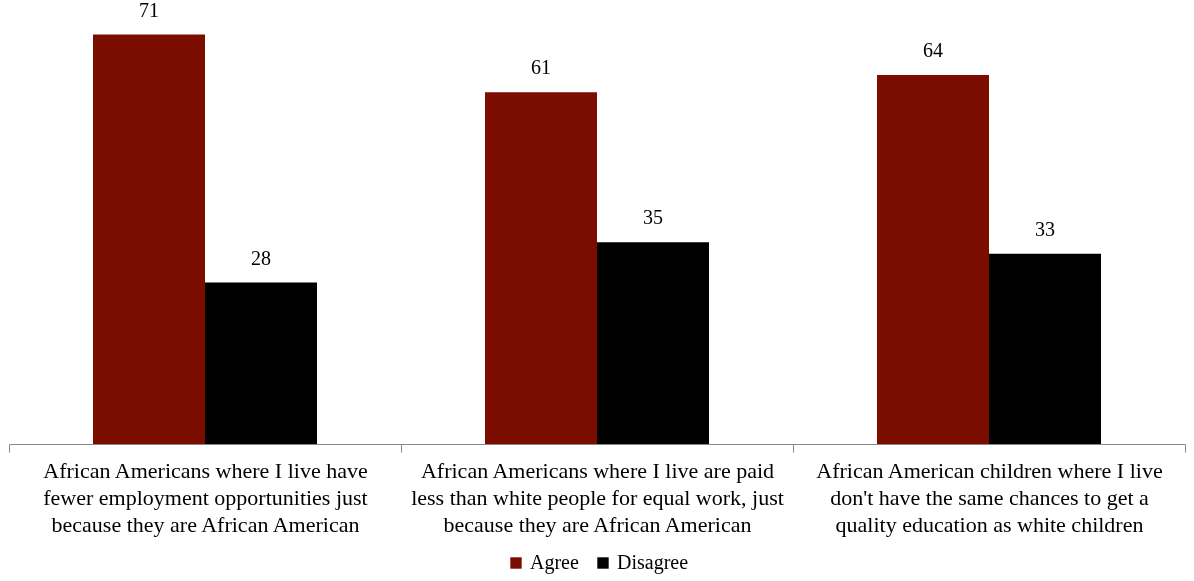  Describe the element at coordinates (554, 562) in the screenshot. I see `legend-label: Agree` at that location.